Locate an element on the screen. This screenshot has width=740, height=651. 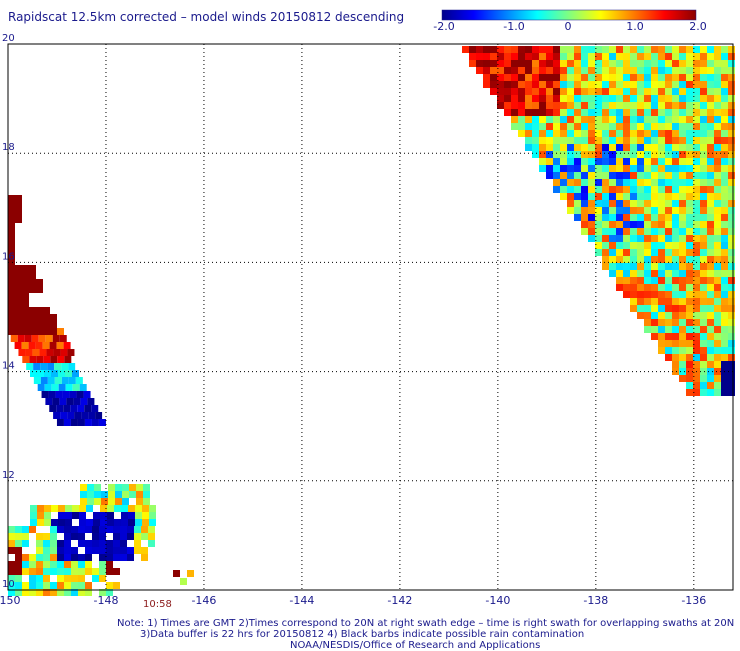
x-tick-label: -138 is located at coordinates (595, 600).